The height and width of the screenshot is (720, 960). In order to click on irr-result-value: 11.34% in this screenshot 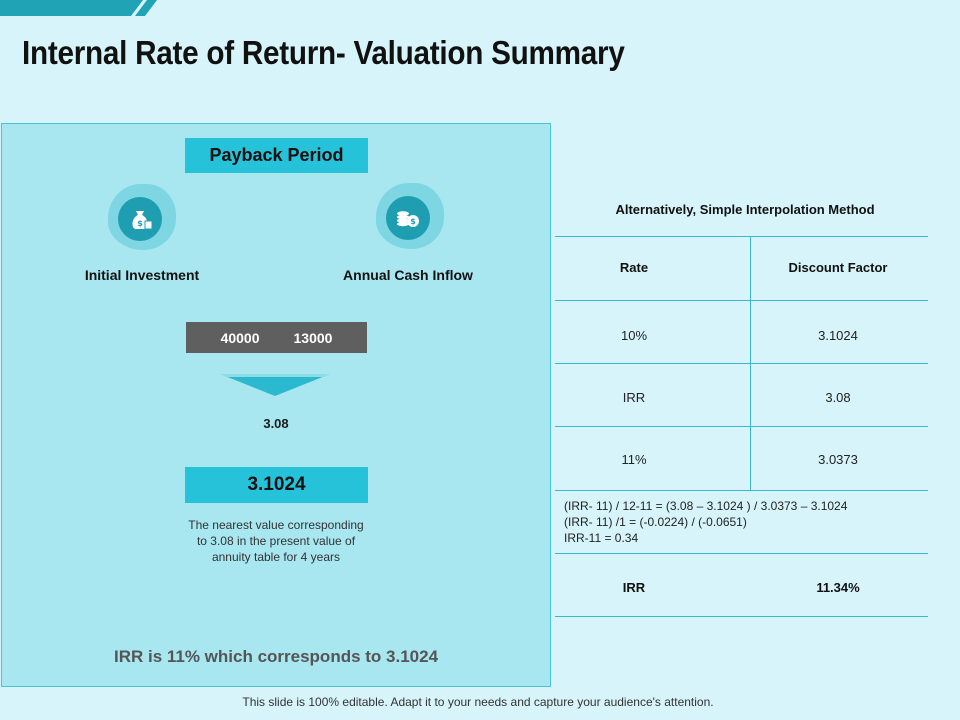, I will do `click(838, 587)`.